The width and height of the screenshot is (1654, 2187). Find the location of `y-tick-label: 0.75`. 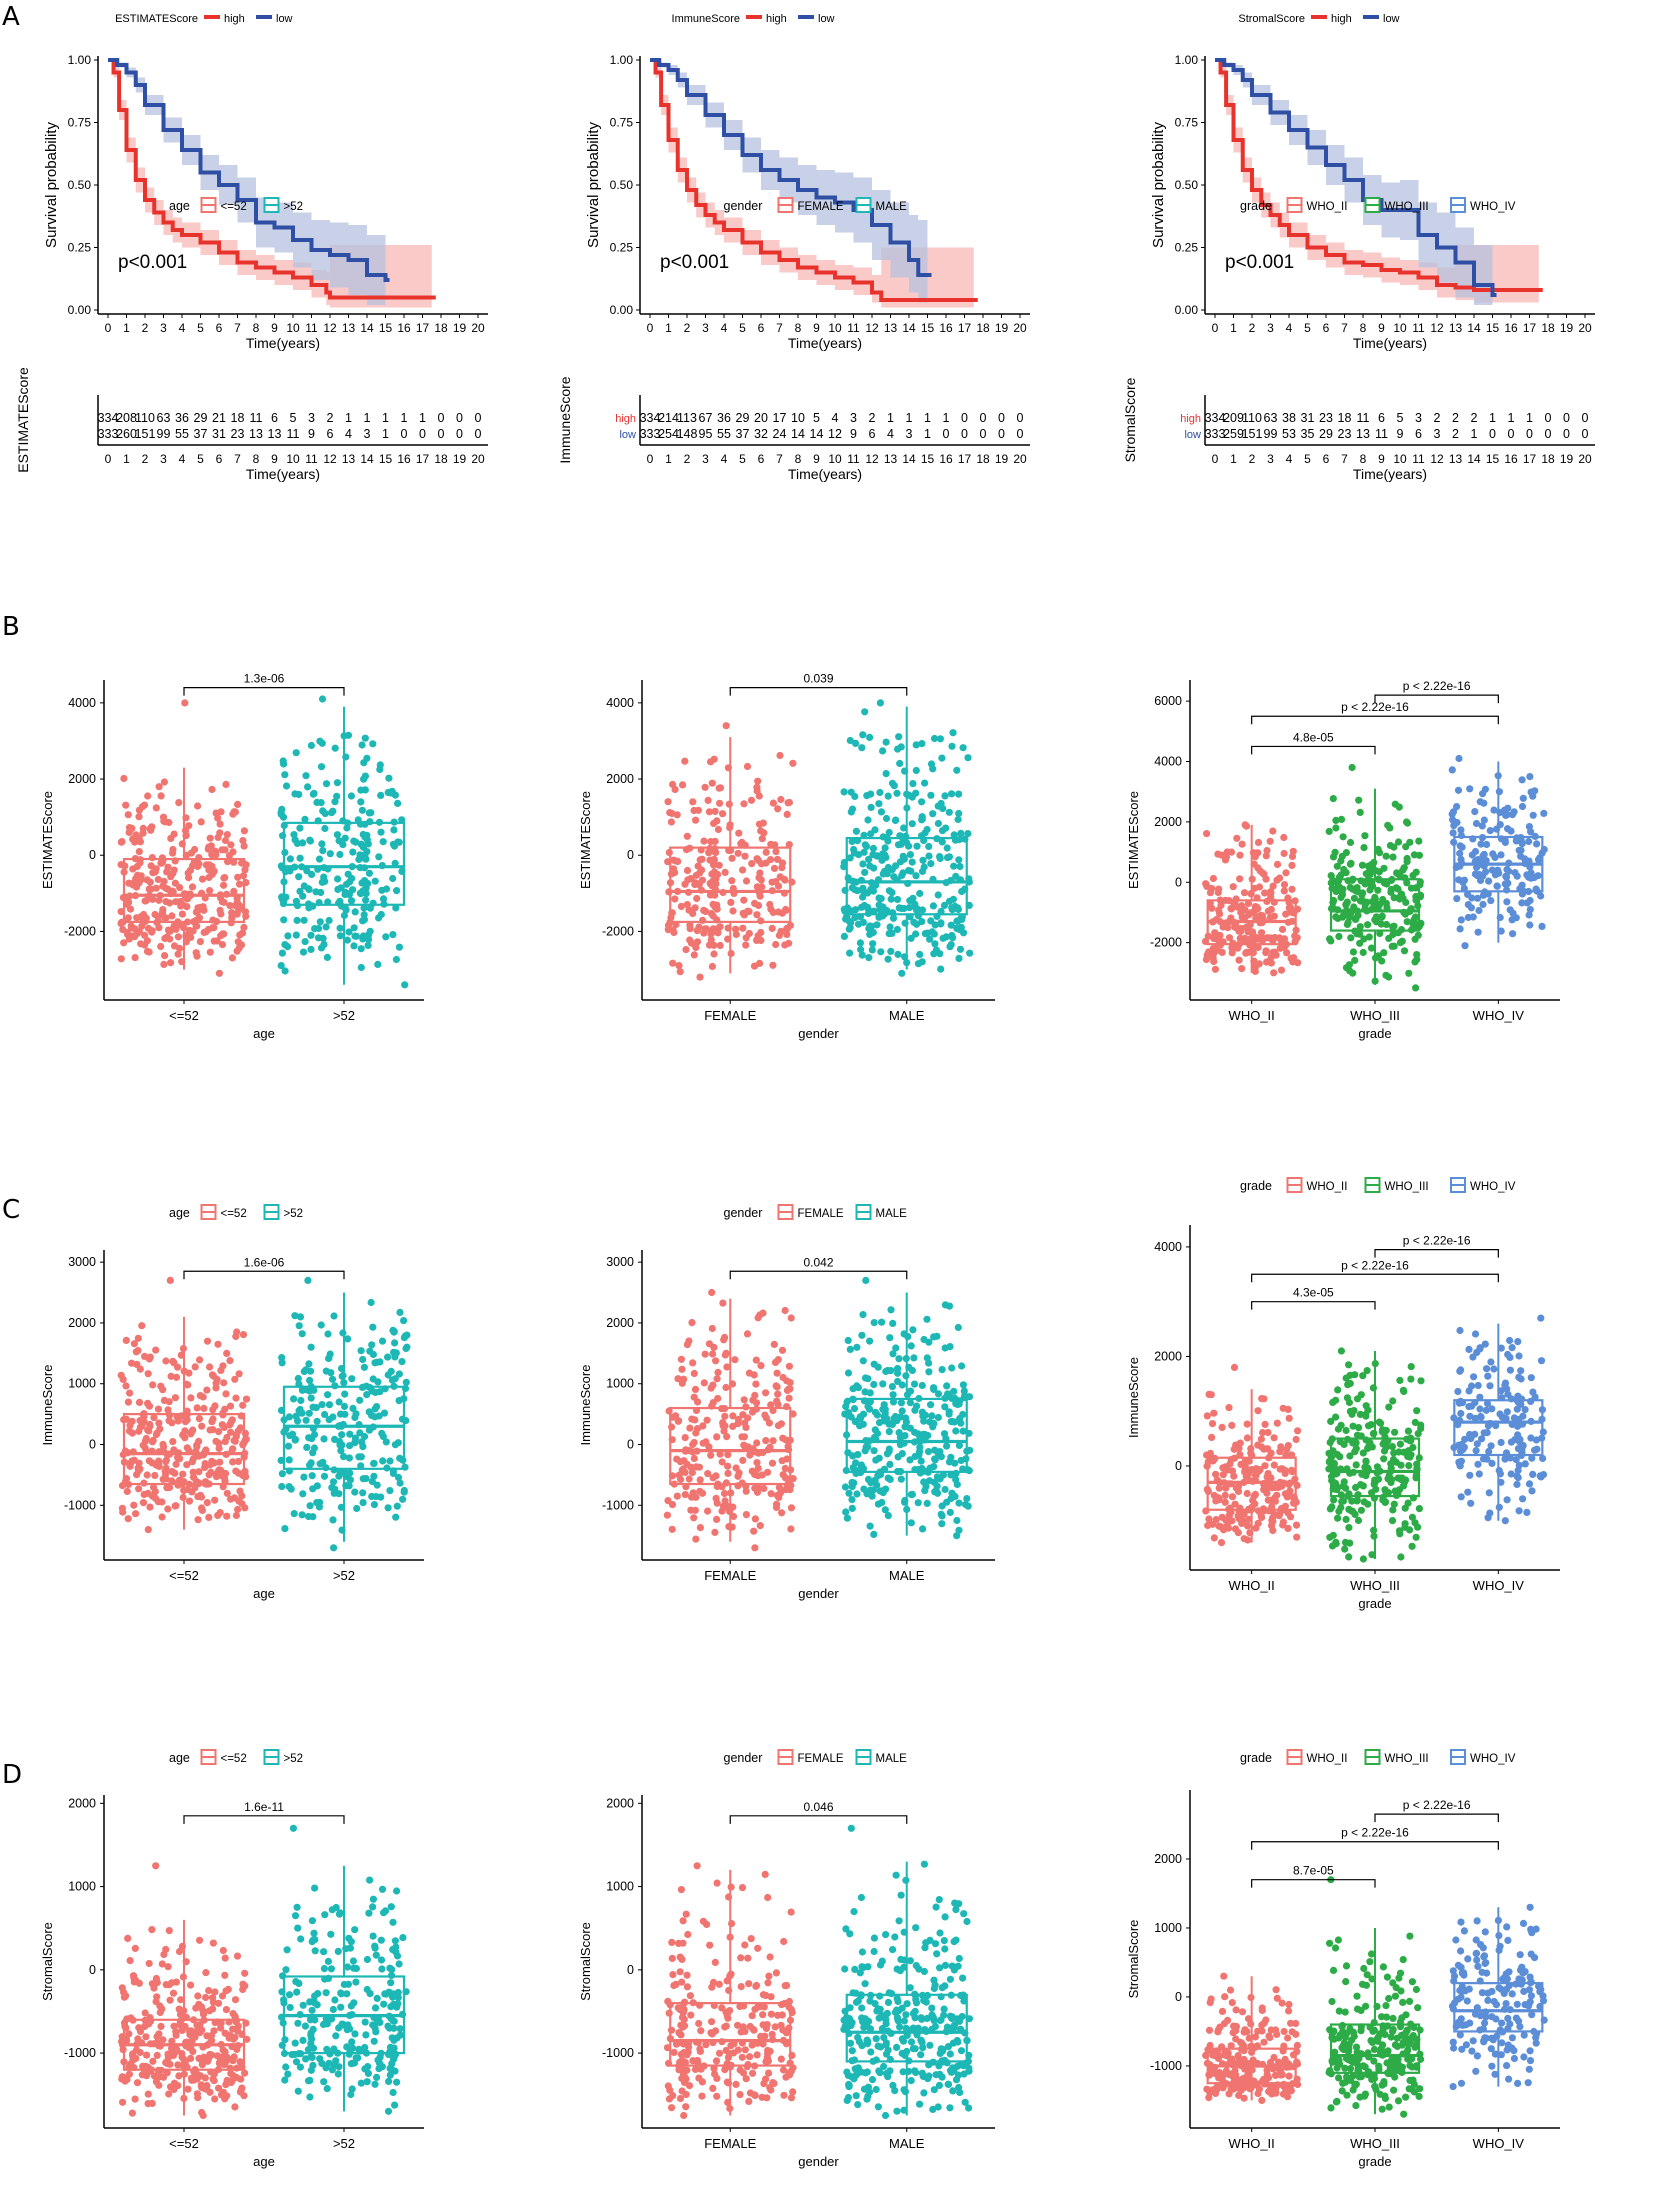

y-tick-label: 0.75 is located at coordinates (80, 123).